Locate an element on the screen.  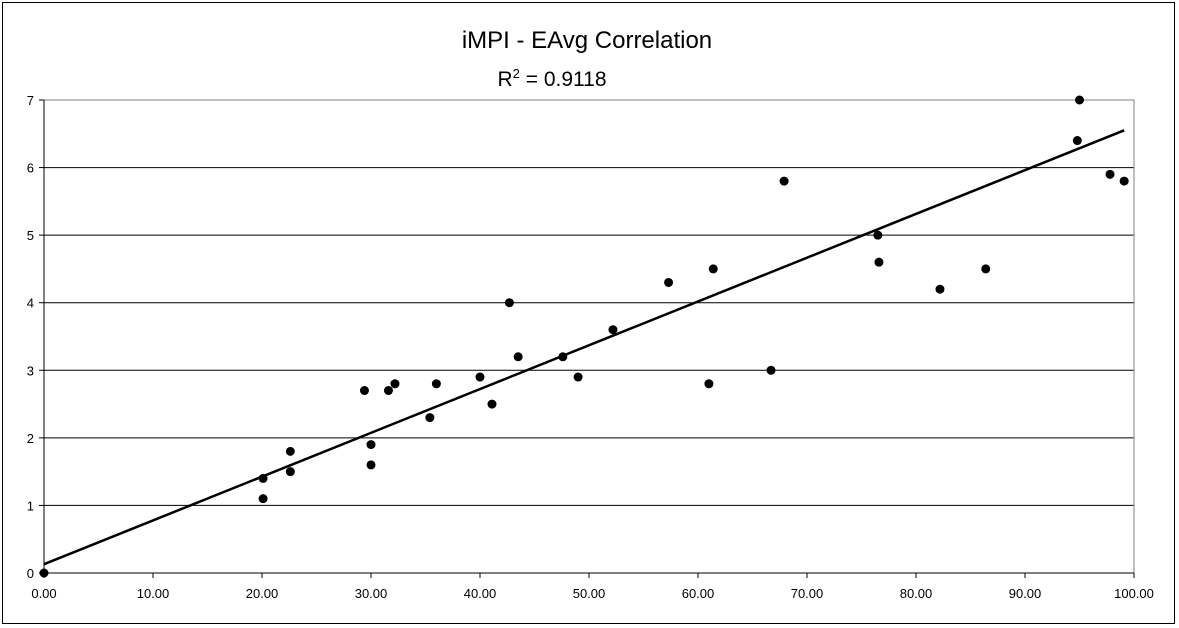
x-tick-label: 100.00 is located at coordinates (1134, 593).